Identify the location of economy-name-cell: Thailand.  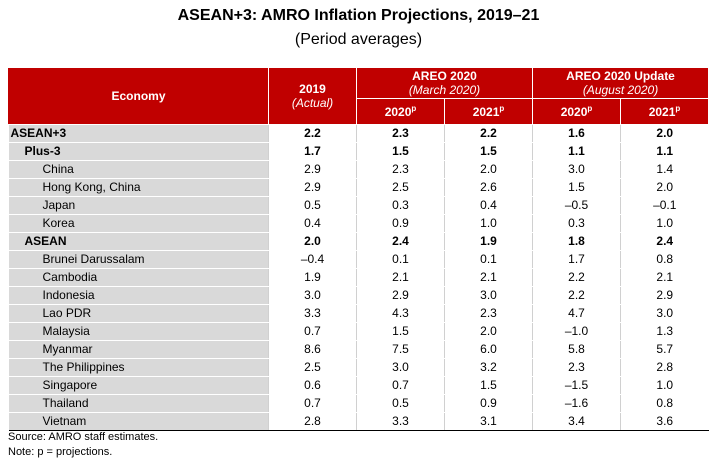
(138, 403).